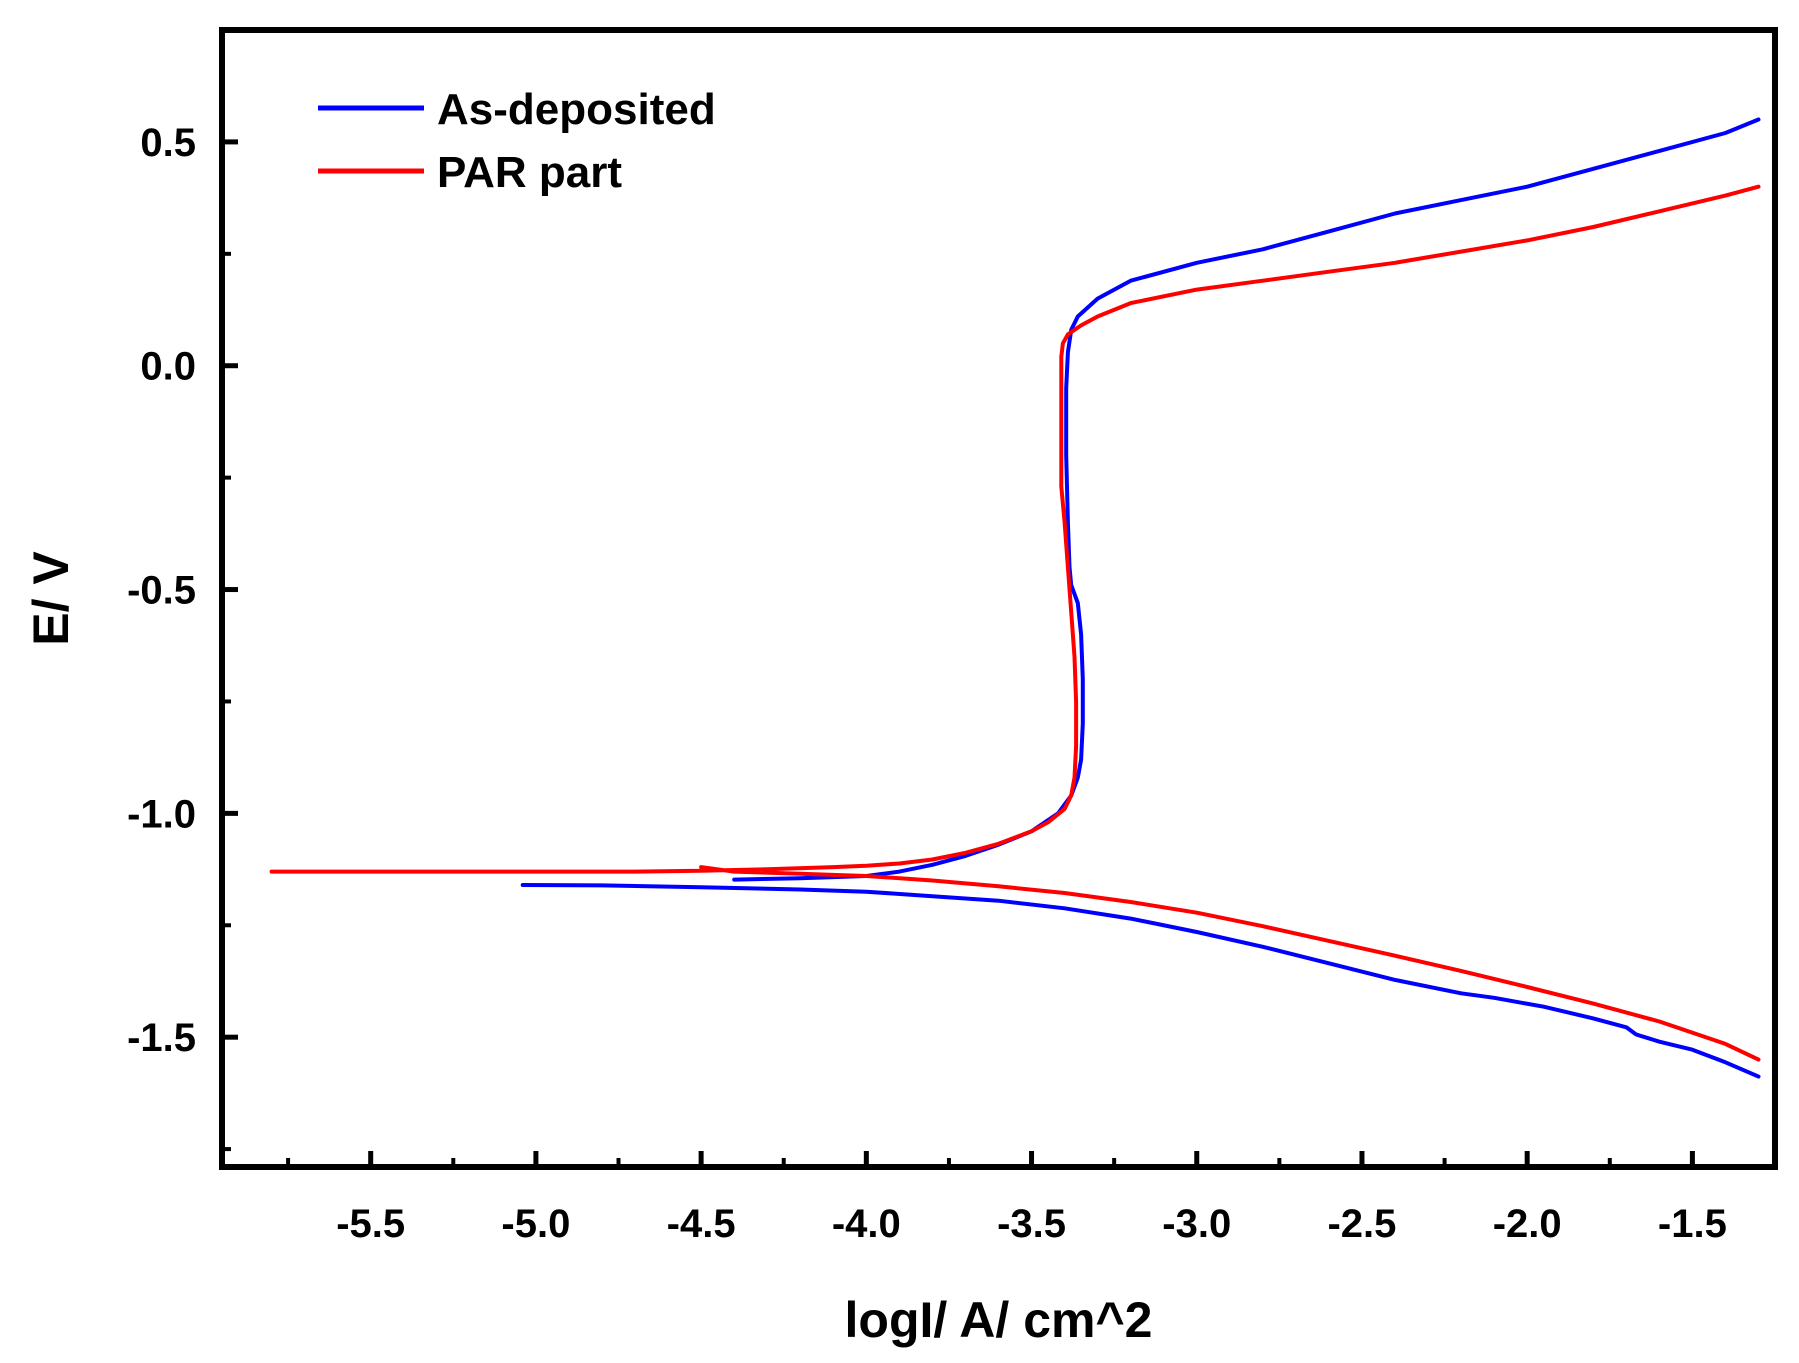 This screenshot has height=1363, width=1799. I want to click on x-tick-label: -2.5, so click(1361, 1224).